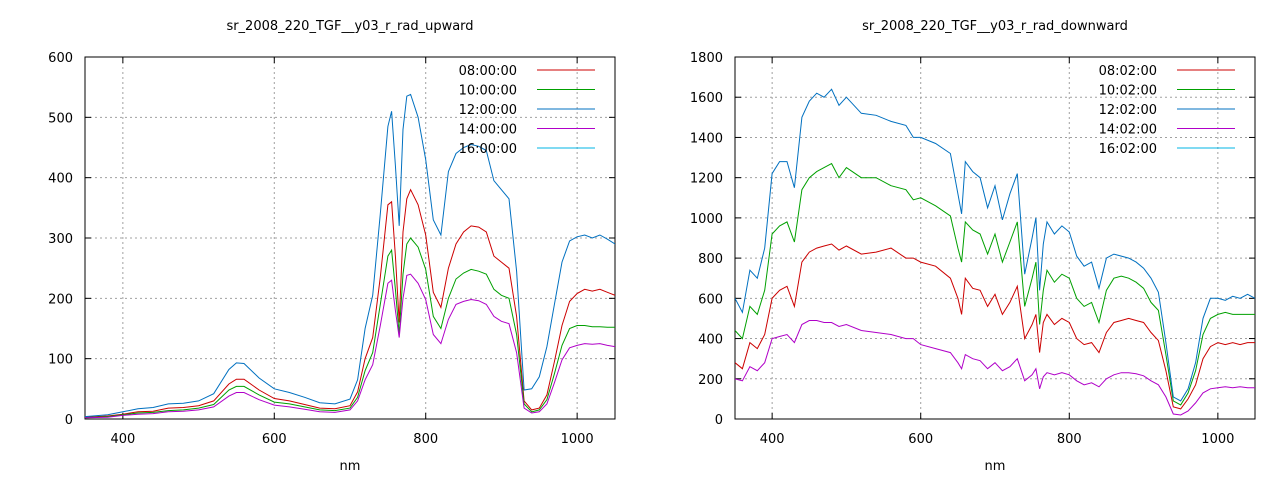 Image resolution: width=1280 pixels, height=480 pixels. I want to click on series-line-14:00:00, so click(350, 346).